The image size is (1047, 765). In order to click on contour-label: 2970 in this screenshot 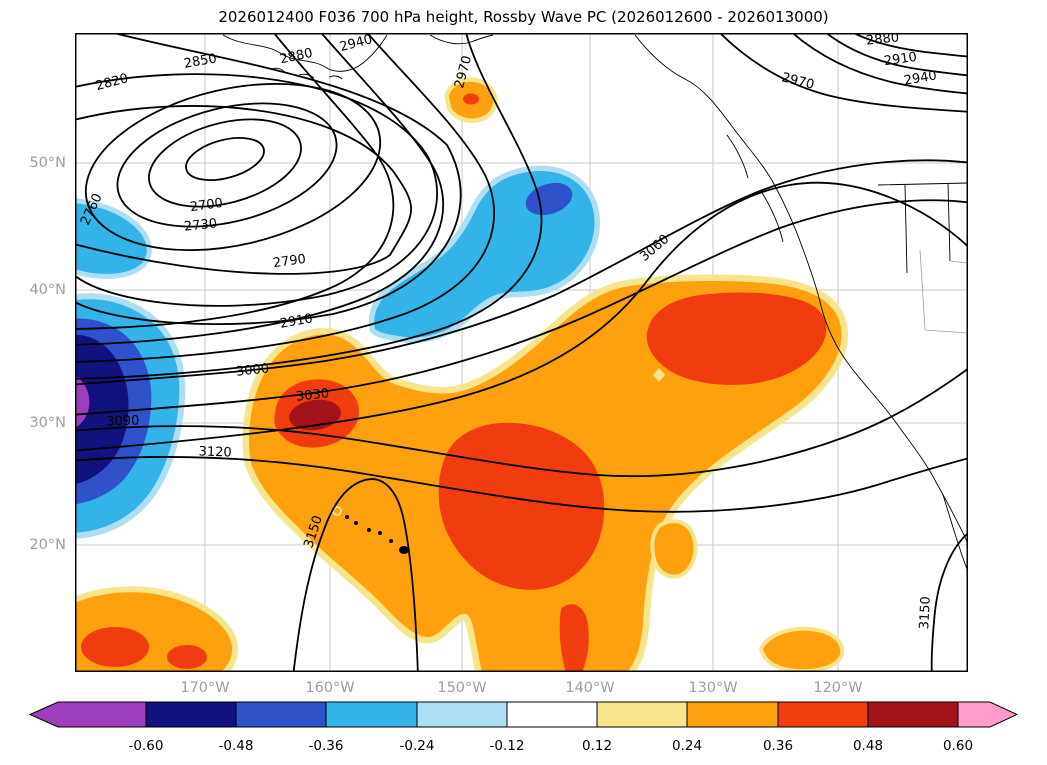, I will do `click(798, 81)`.